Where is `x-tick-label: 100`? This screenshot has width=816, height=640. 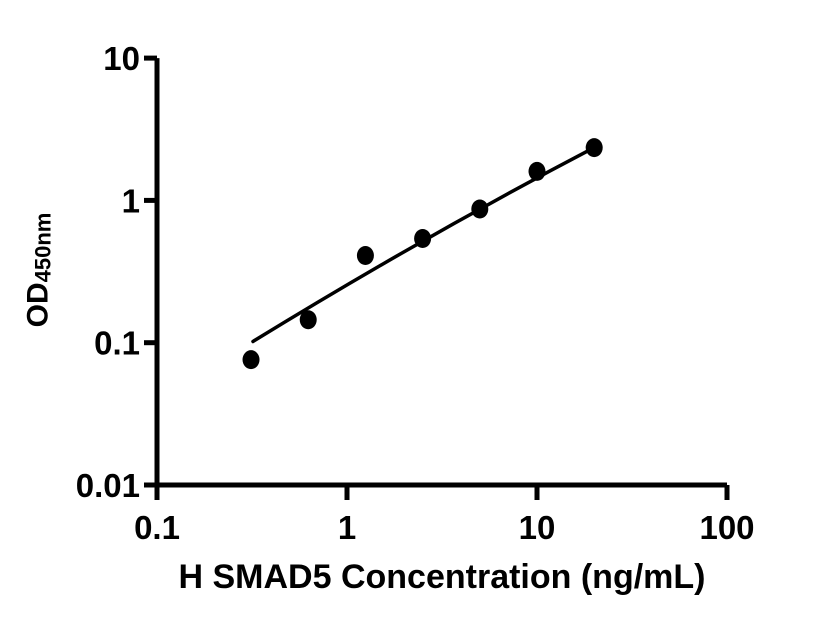
x-tick-label: 100 is located at coordinates (726, 527).